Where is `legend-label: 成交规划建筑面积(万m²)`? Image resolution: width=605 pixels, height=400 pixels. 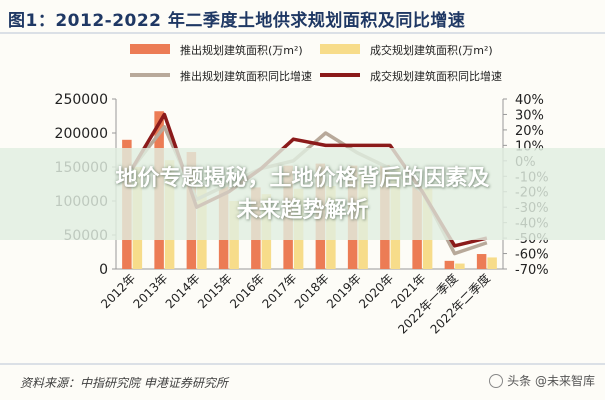 legend-label: 成交规划建筑面积(万m²) is located at coordinates (431, 50).